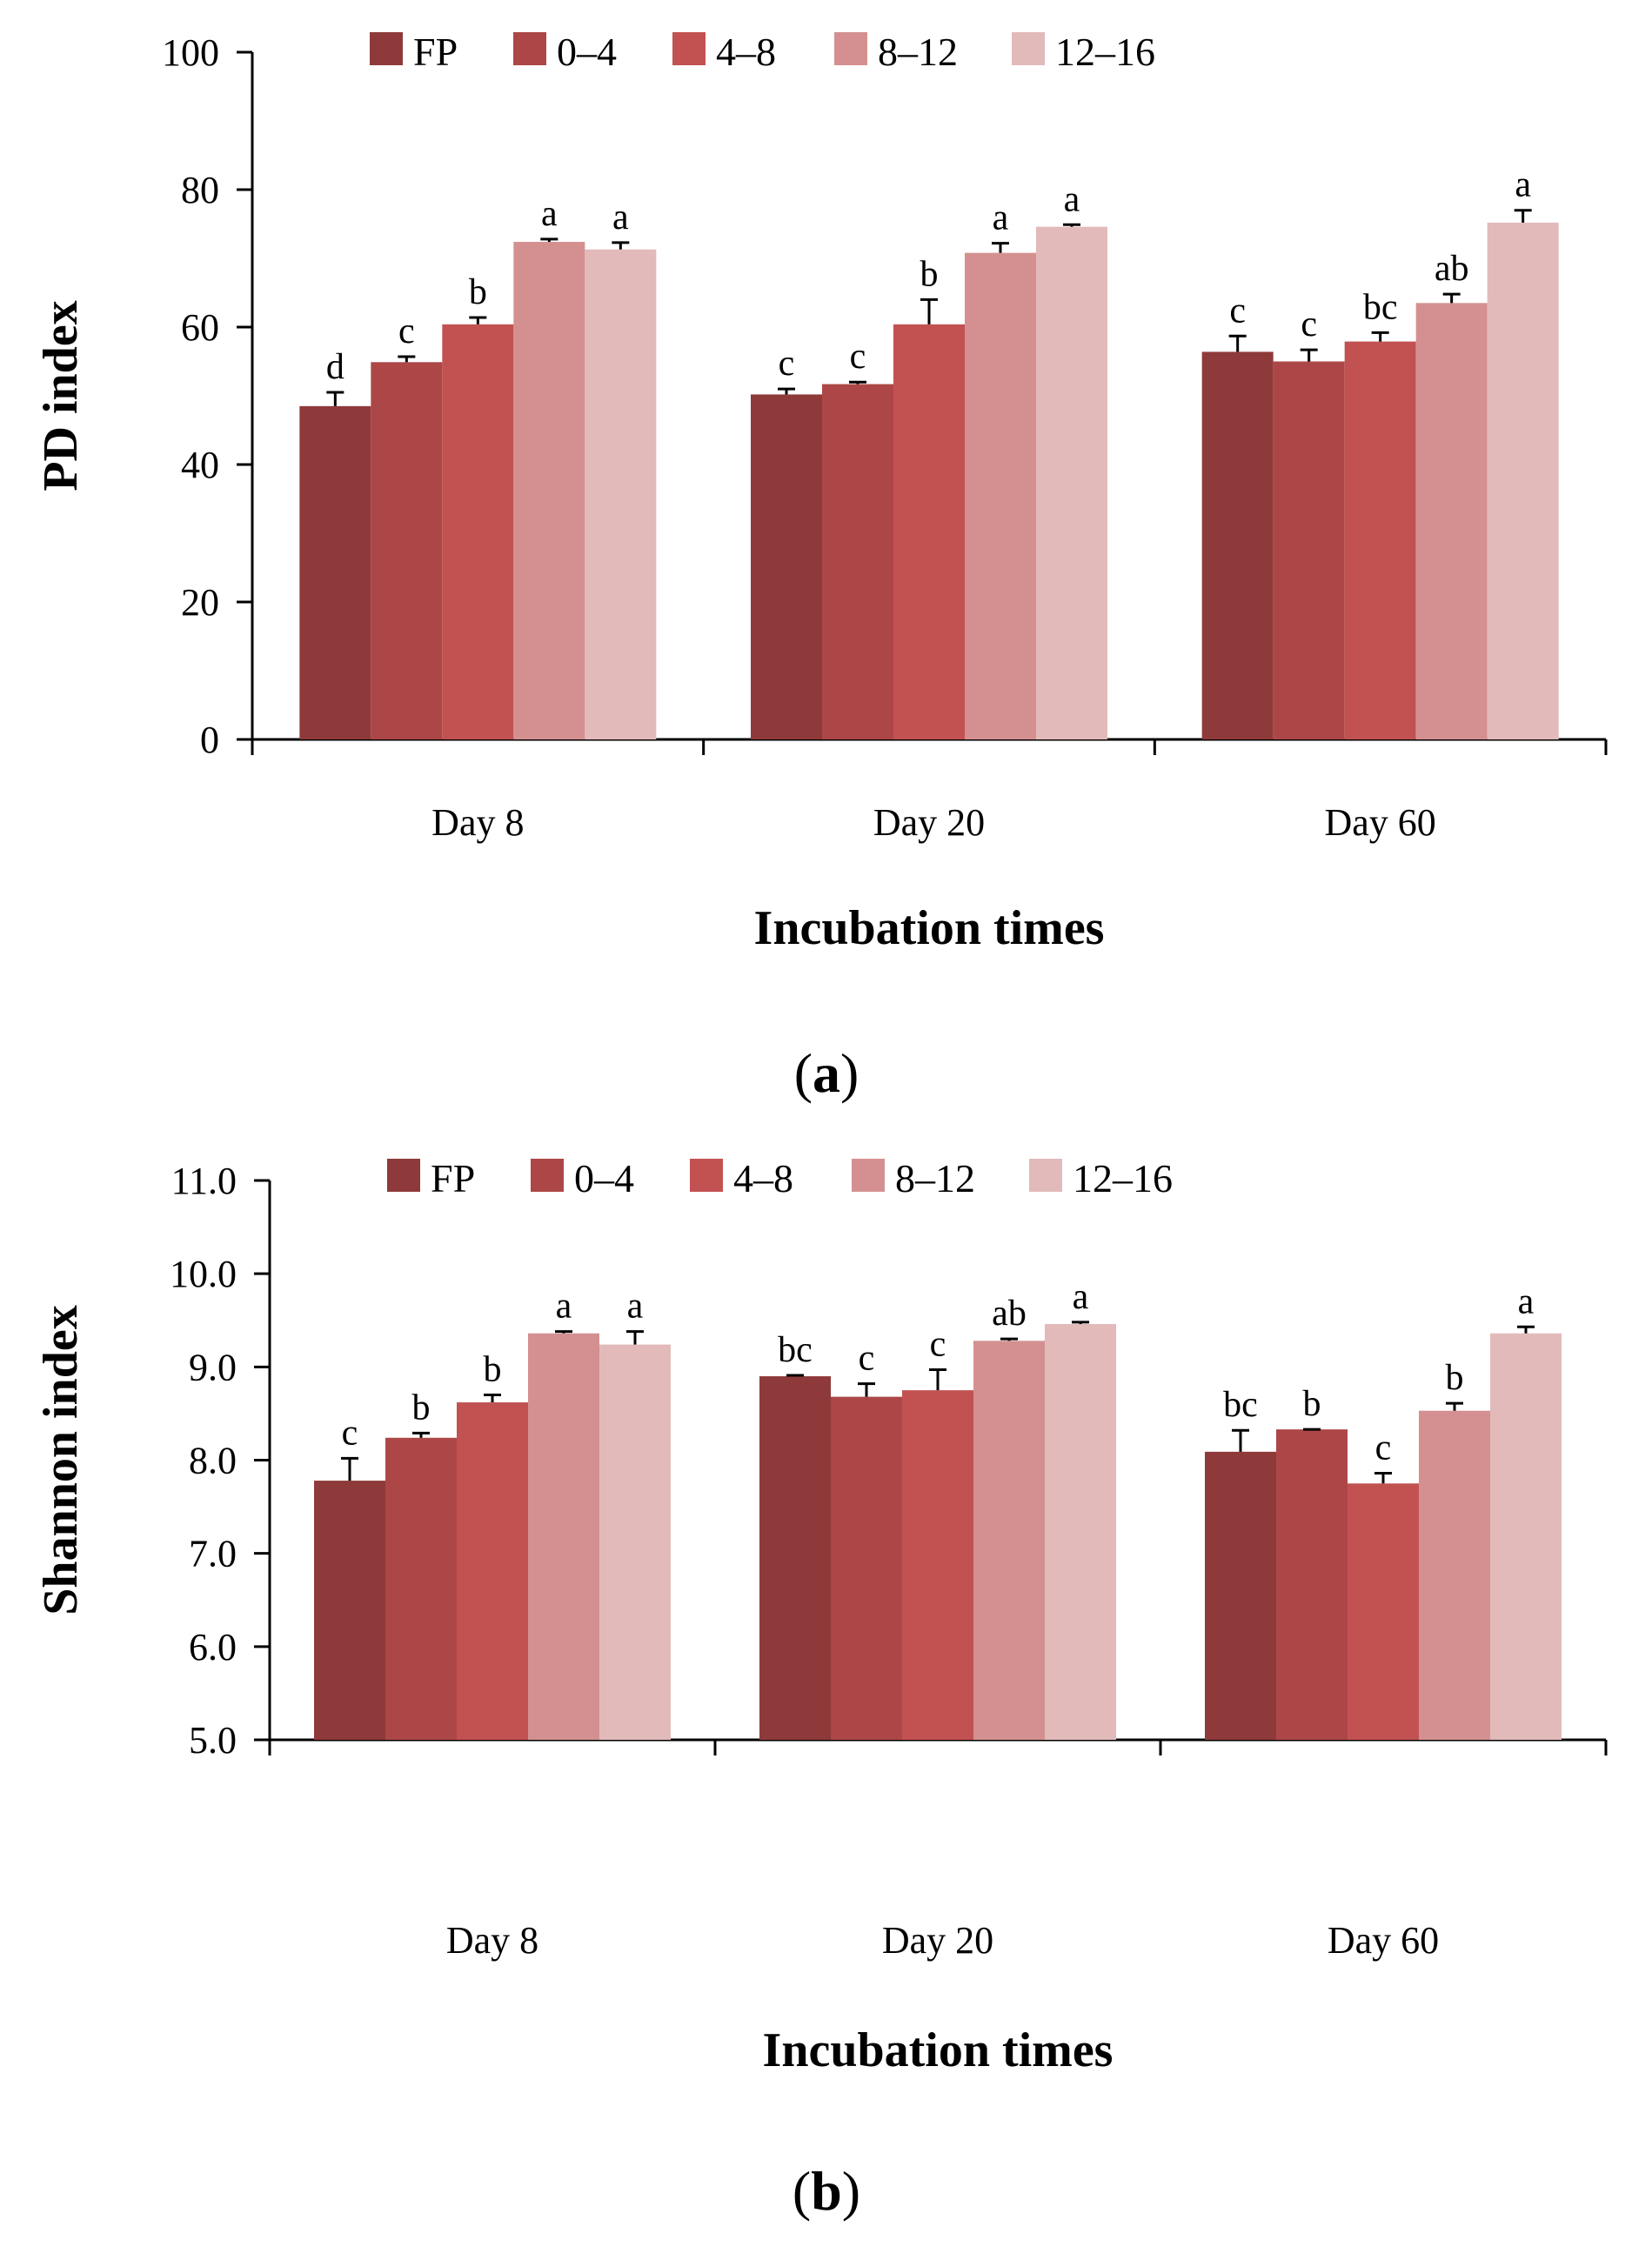 The image size is (1652, 2267). What do you see at coordinates (335, 367) in the screenshot?
I see `significance-label: d` at bounding box center [335, 367].